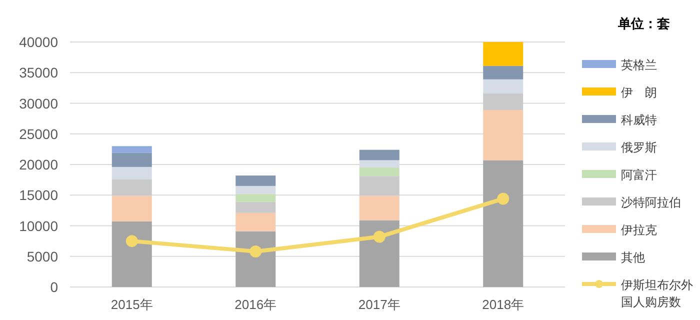 The height and width of the screenshot is (320, 700). What do you see at coordinates (651, 203) in the screenshot?
I see `legend-label: 沙特阿拉伯` at bounding box center [651, 203].